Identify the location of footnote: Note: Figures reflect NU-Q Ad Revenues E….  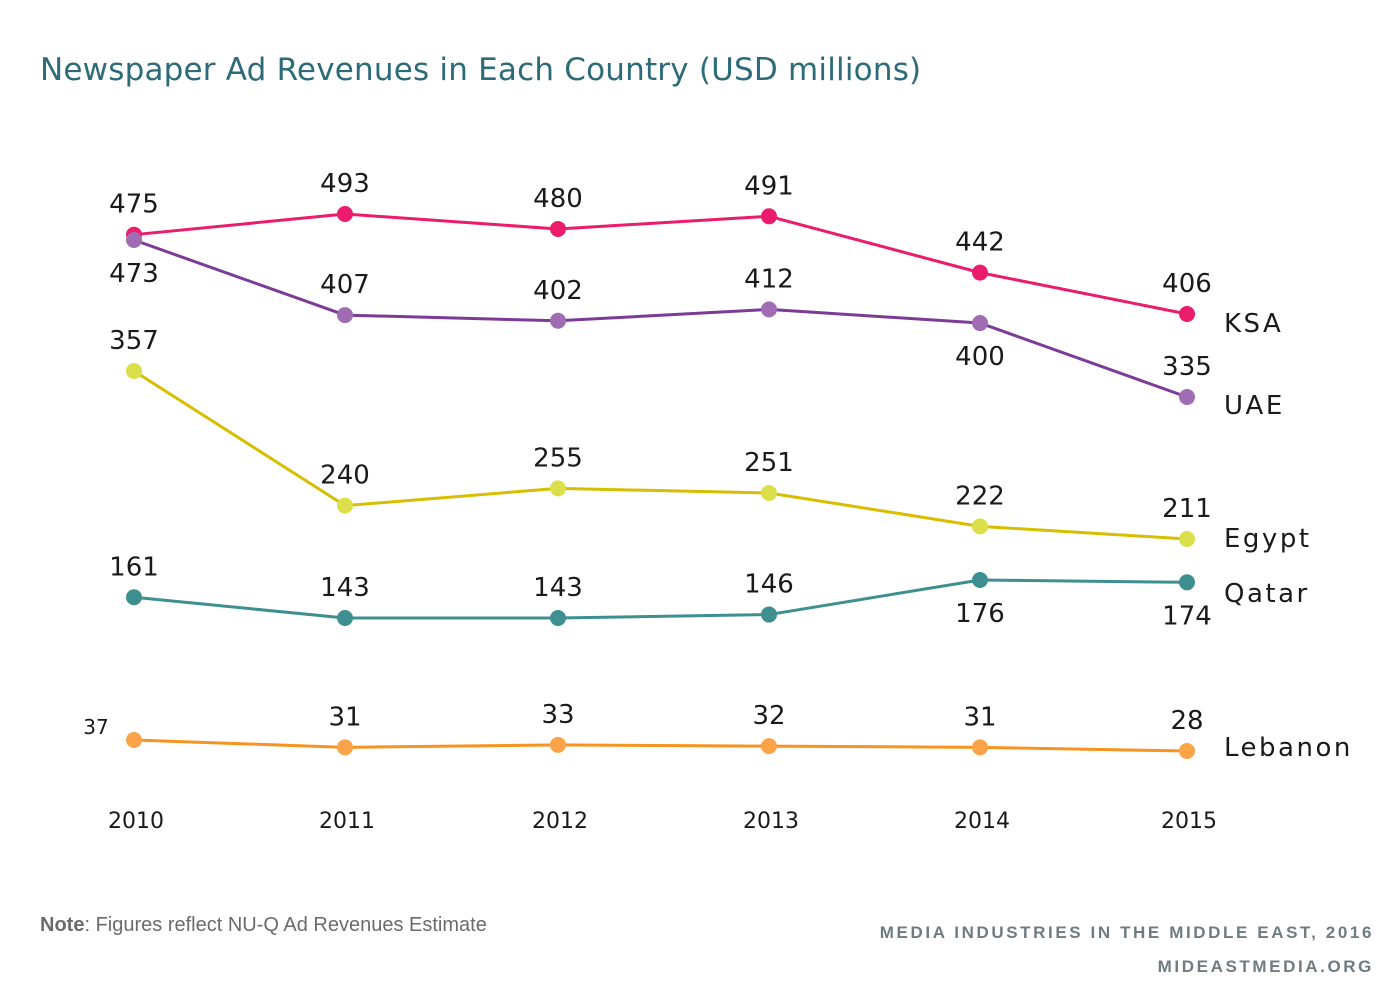
(263, 925).